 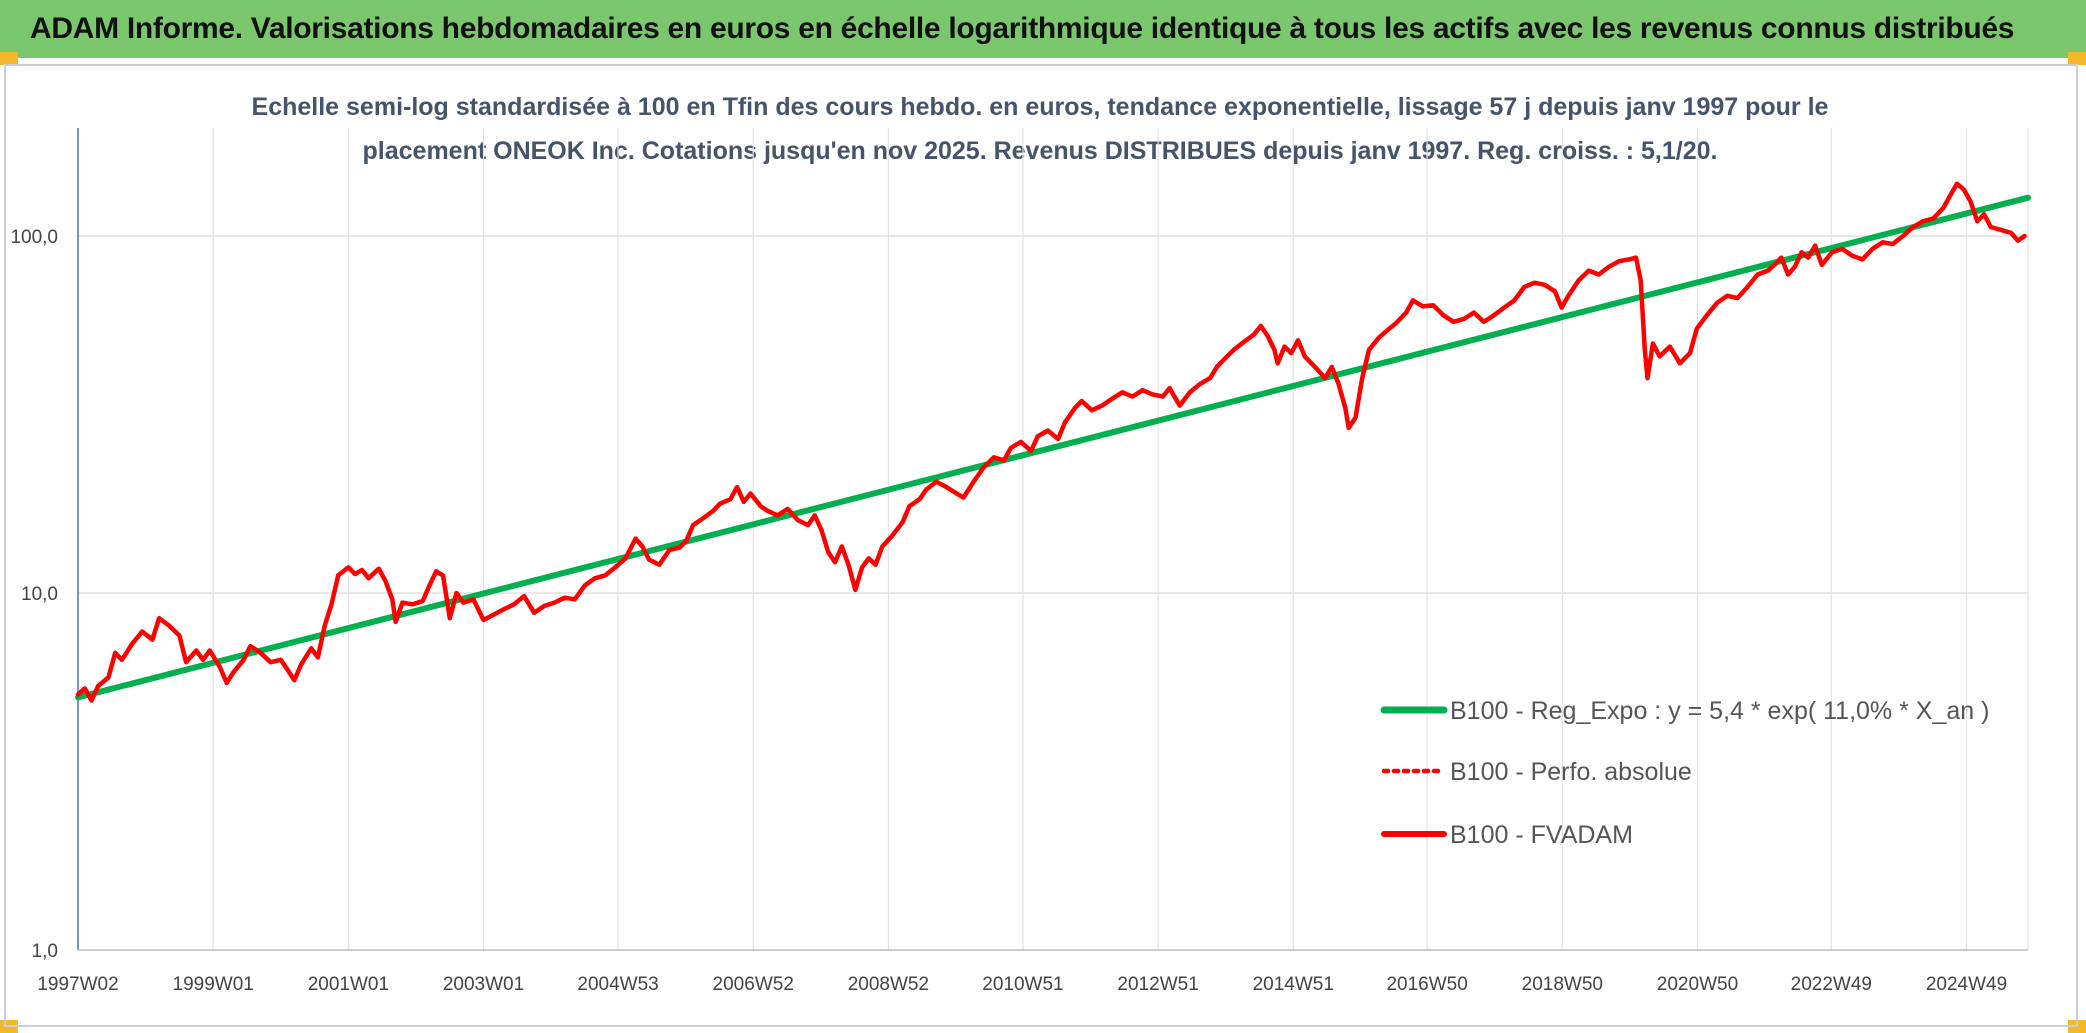 What do you see at coordinates (1157, 984) in the screenshot?
I see `x-tick-label: 2012W51` at bounding box center [1157, 984].